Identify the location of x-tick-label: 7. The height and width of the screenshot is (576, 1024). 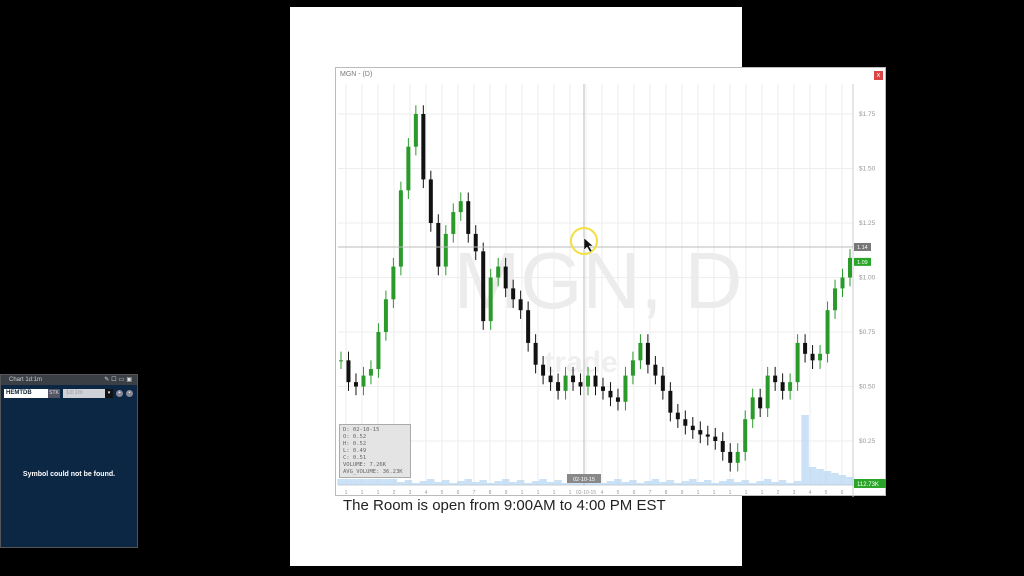
(650, 493).